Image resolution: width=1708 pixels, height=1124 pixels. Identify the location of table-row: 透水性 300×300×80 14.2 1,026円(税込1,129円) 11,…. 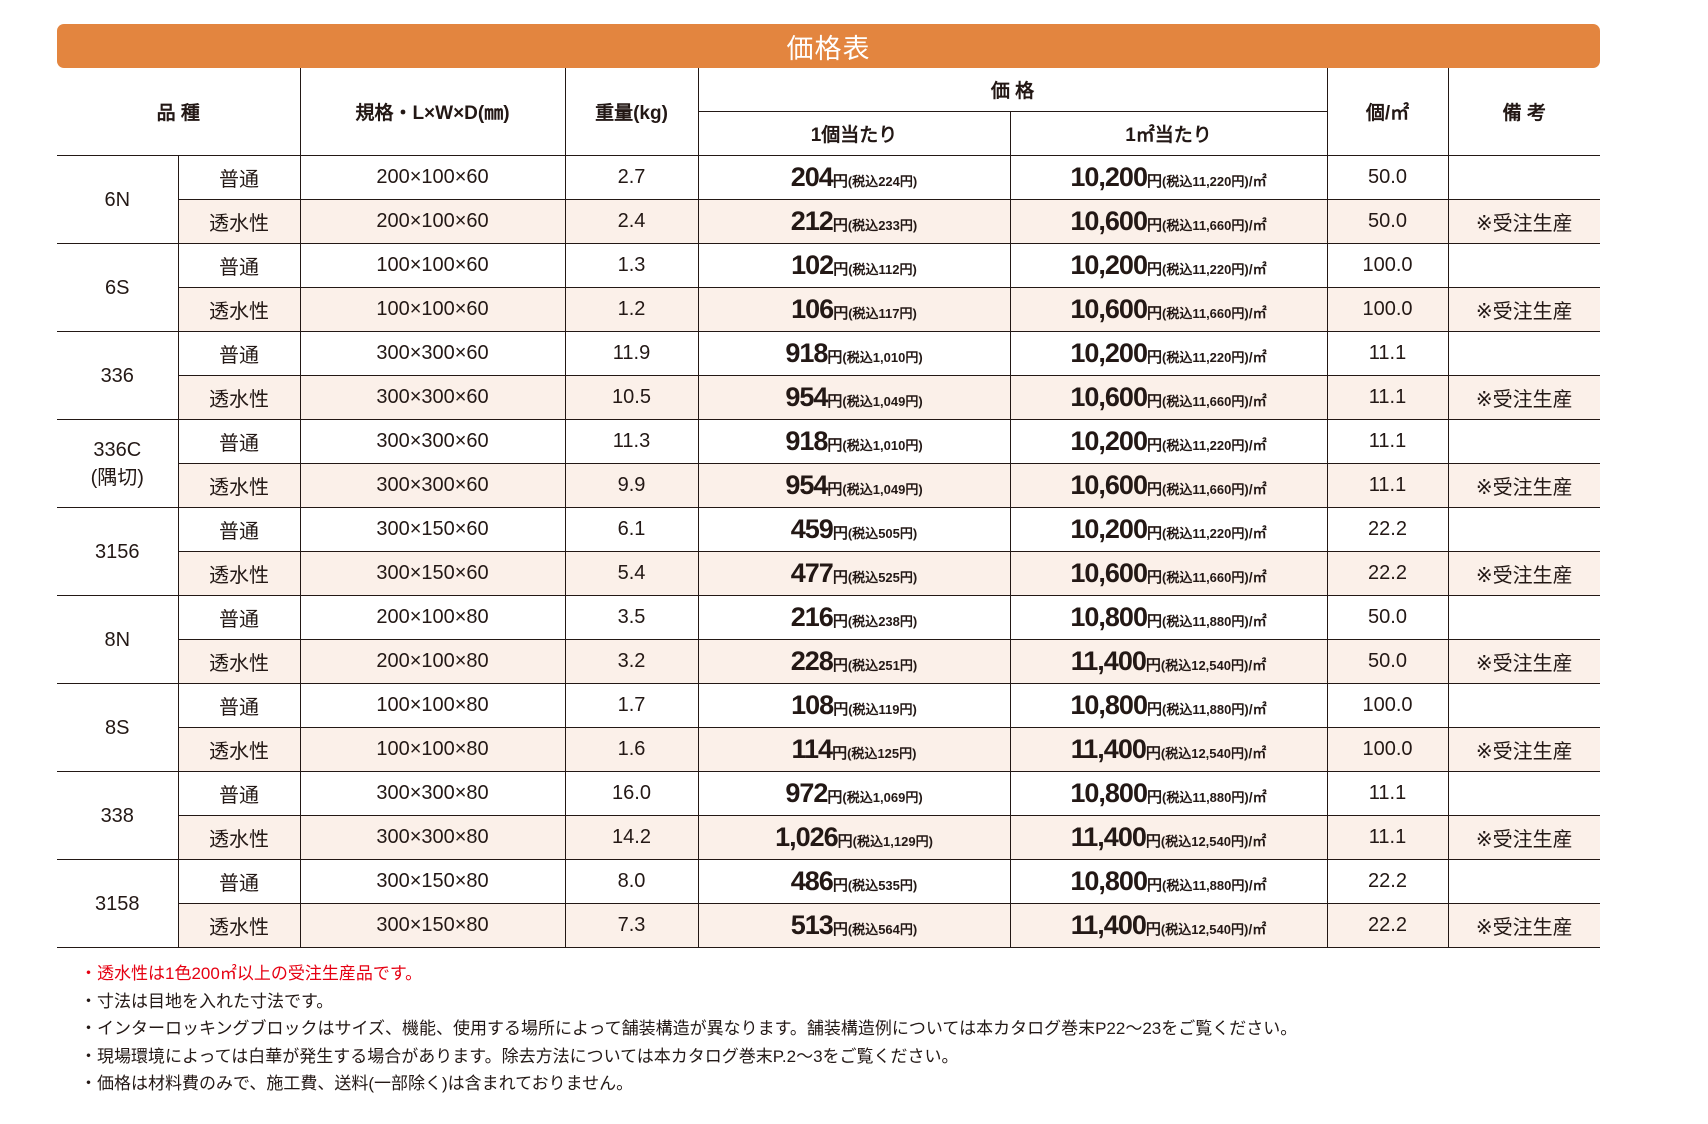
(828, 837).